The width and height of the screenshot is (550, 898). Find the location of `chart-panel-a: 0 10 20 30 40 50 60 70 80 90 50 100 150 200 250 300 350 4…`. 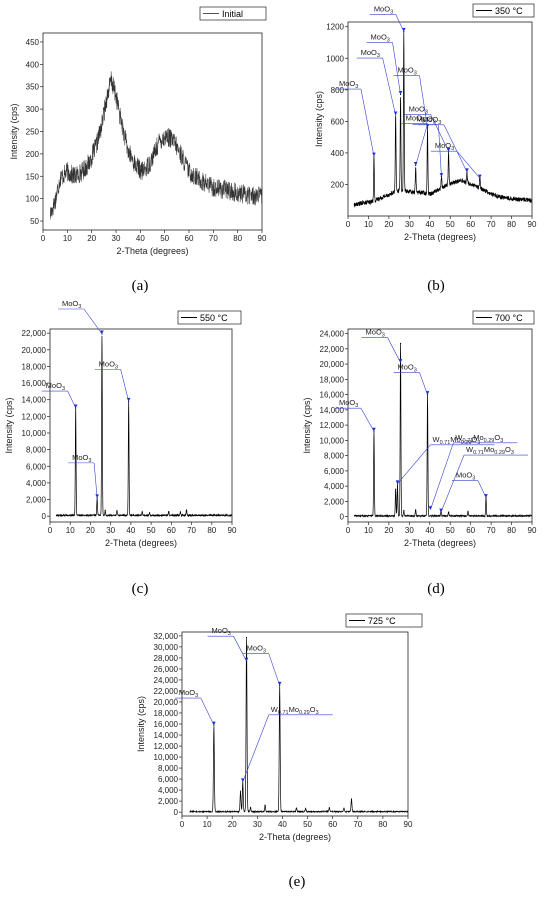

chart-panel-a: 0 10 20 30 40 50 60 70 80 90 50 100 150 200 250 300 350 4… is located at coordinates (138, 131).